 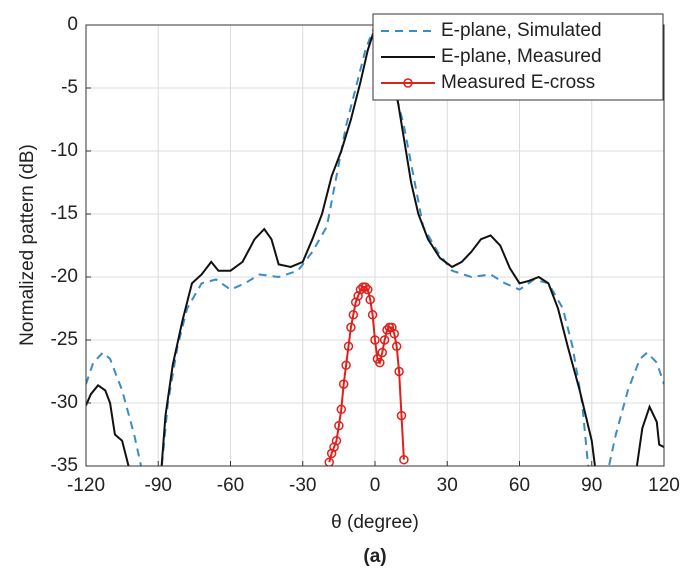 I want to click on y-axis-label: Normalized pattern (dB), so click(x=27, y=245).